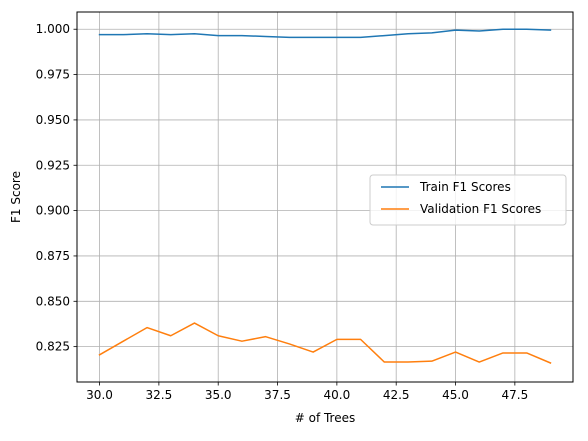 The image size is (588, 441). Describe the element at coordinates (455, 395) in the screenshot. I see `x-tick-label: 45.0` at that location.